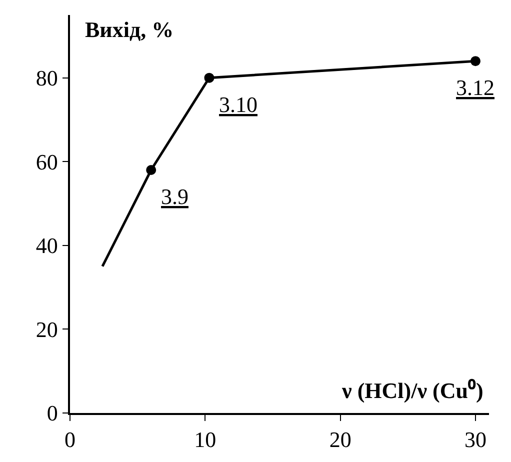 The image size is (511, 462). I want to click on annotation: 3.10, so click(238, 104).